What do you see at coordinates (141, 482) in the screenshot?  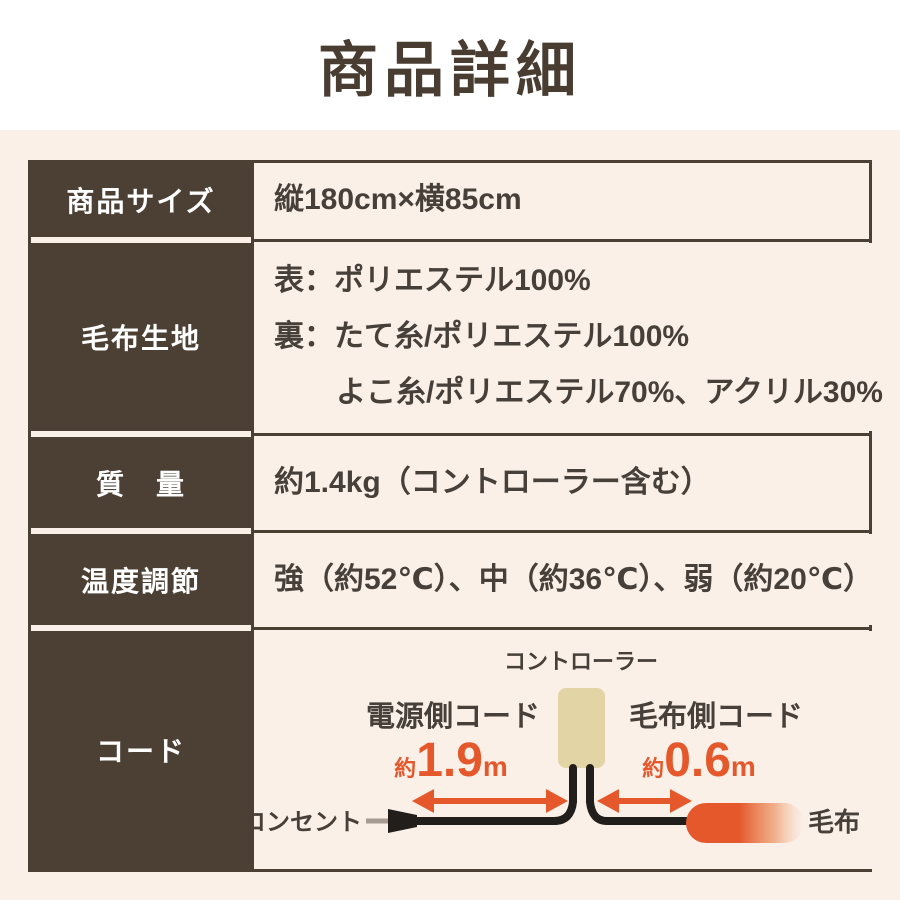 I see `row-label-weight: 質 量` at bounding box center [141, 482].